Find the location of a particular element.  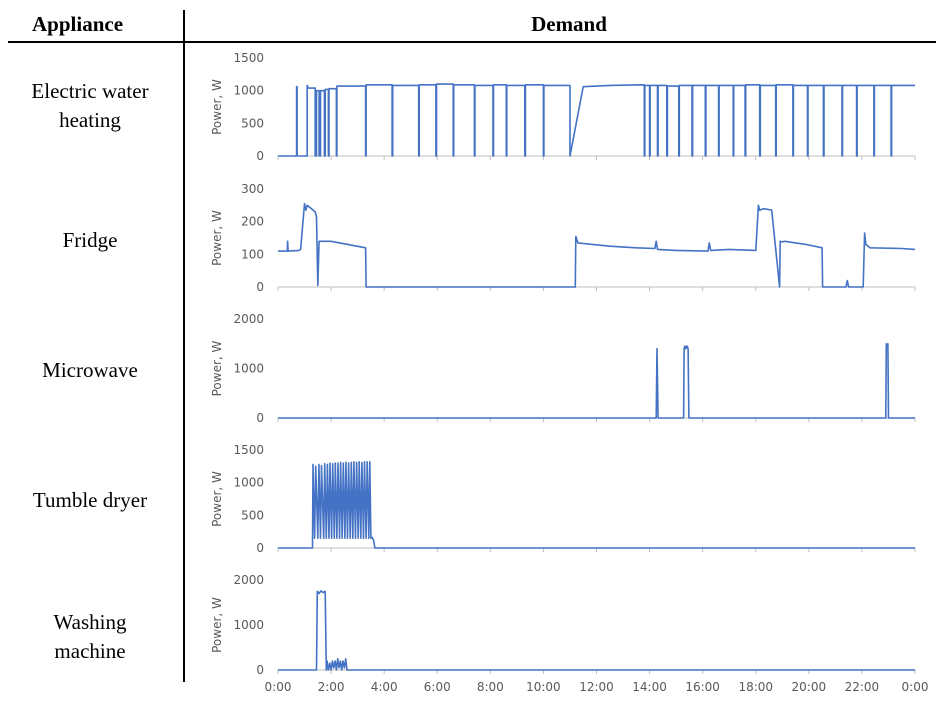

header-rule is located at coordinates (472, 42).